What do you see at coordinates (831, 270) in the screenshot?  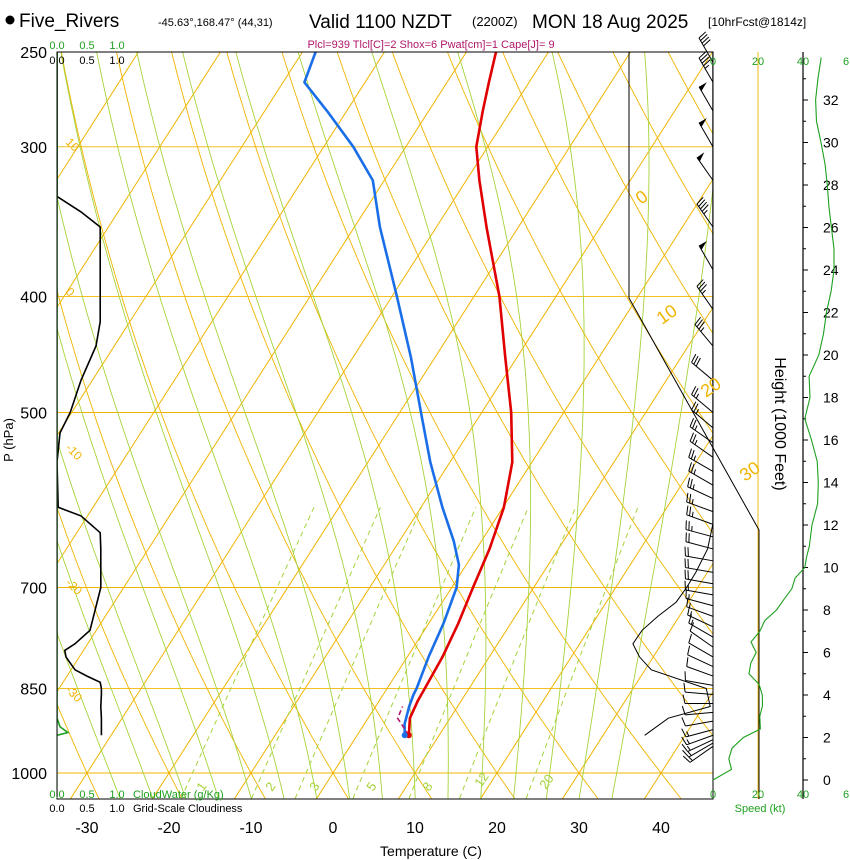 I see `height-tick-label: 24` at bounding box center [831, 270].